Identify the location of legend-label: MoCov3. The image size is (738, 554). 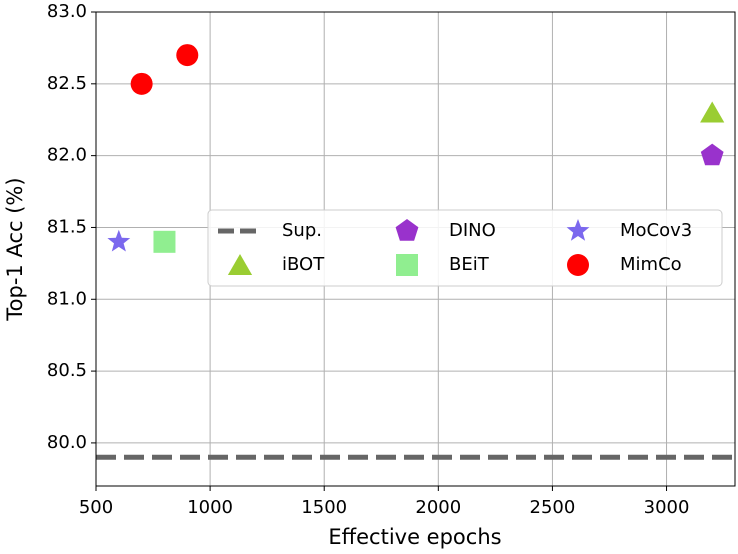
(656, 230).